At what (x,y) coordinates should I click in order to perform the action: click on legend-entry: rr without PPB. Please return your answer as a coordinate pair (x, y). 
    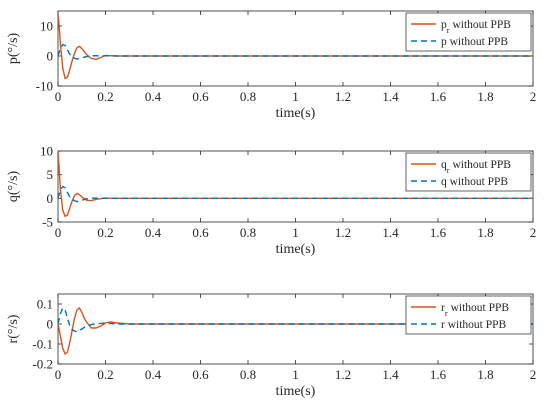
    Looking at the image, I should click on (475, 310).